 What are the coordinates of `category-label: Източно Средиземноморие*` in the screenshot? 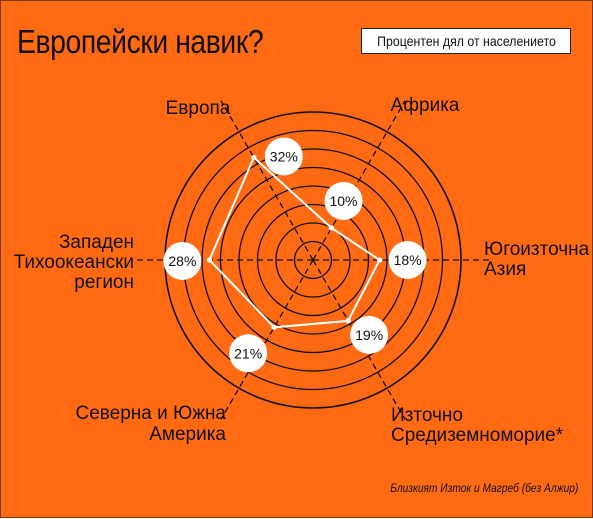 It's located at (477, 425).